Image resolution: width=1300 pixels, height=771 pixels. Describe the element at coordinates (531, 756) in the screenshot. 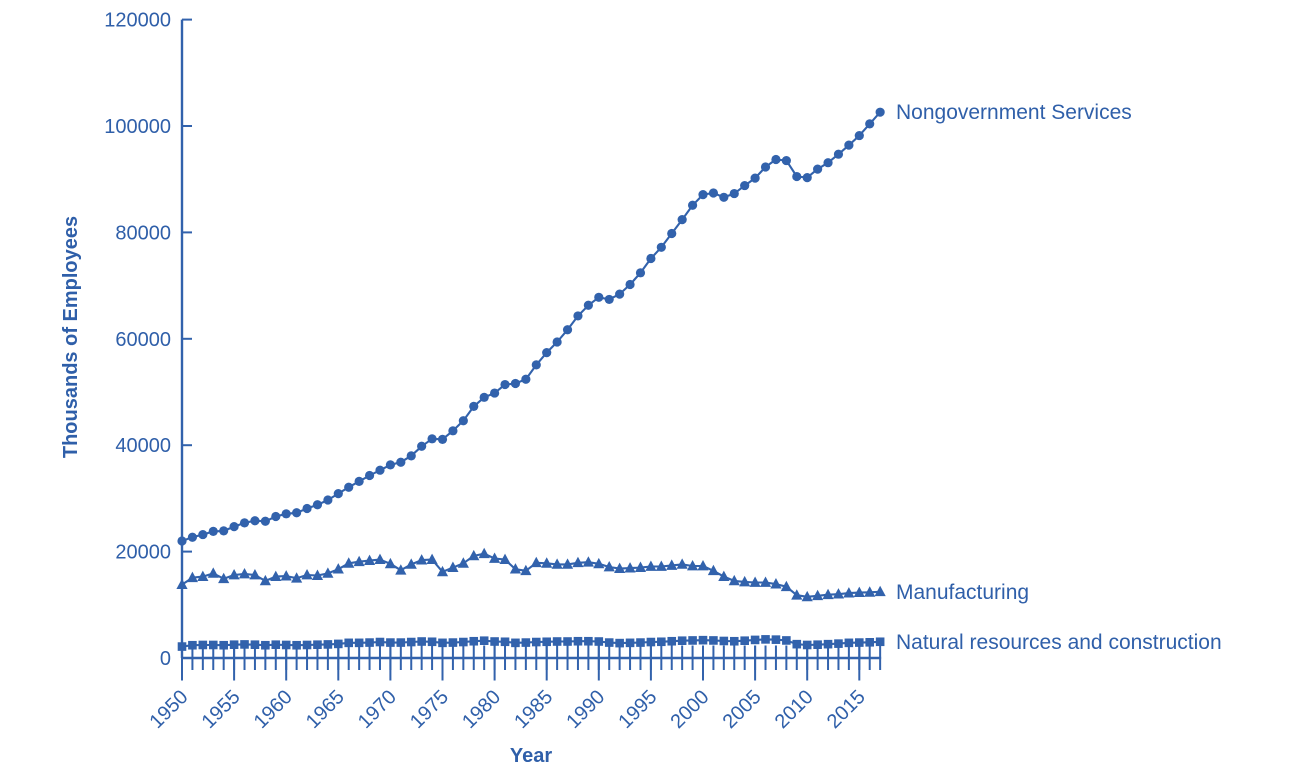

I see `x-axis-title: Year` at that location.